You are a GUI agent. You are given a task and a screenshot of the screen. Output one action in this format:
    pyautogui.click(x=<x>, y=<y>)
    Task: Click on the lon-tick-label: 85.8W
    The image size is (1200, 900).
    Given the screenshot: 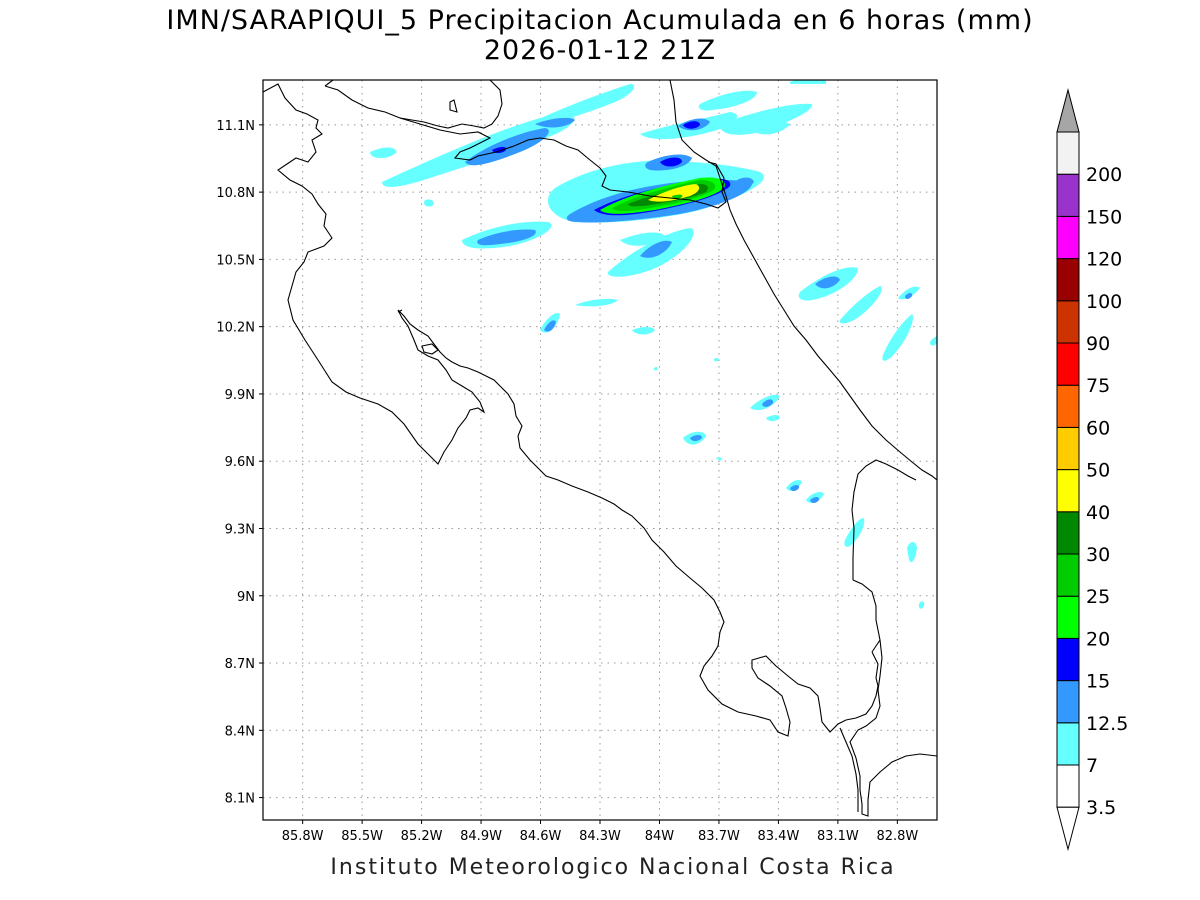 What is the action you would take?
    pyautogui.click(x=303, y=836)
    